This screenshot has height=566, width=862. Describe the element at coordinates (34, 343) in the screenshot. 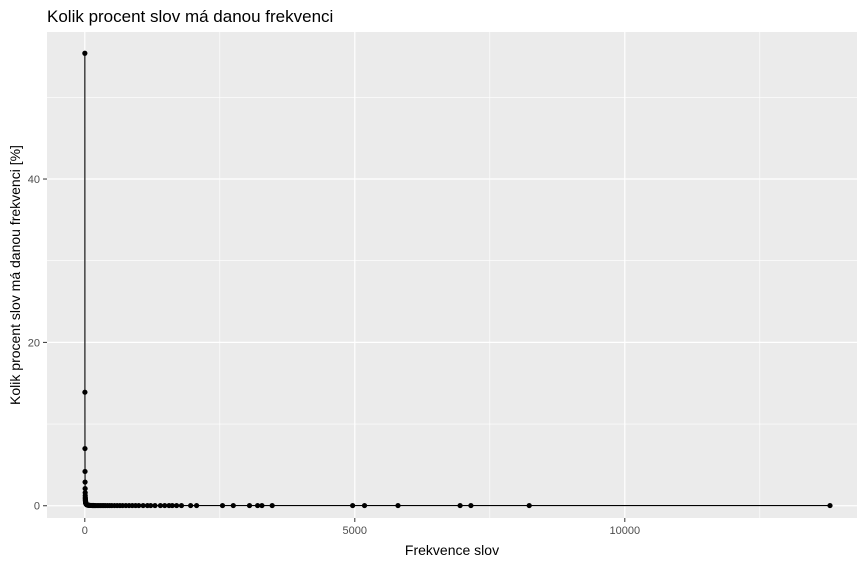

I see `y-tick-label-1: 20` at that location.